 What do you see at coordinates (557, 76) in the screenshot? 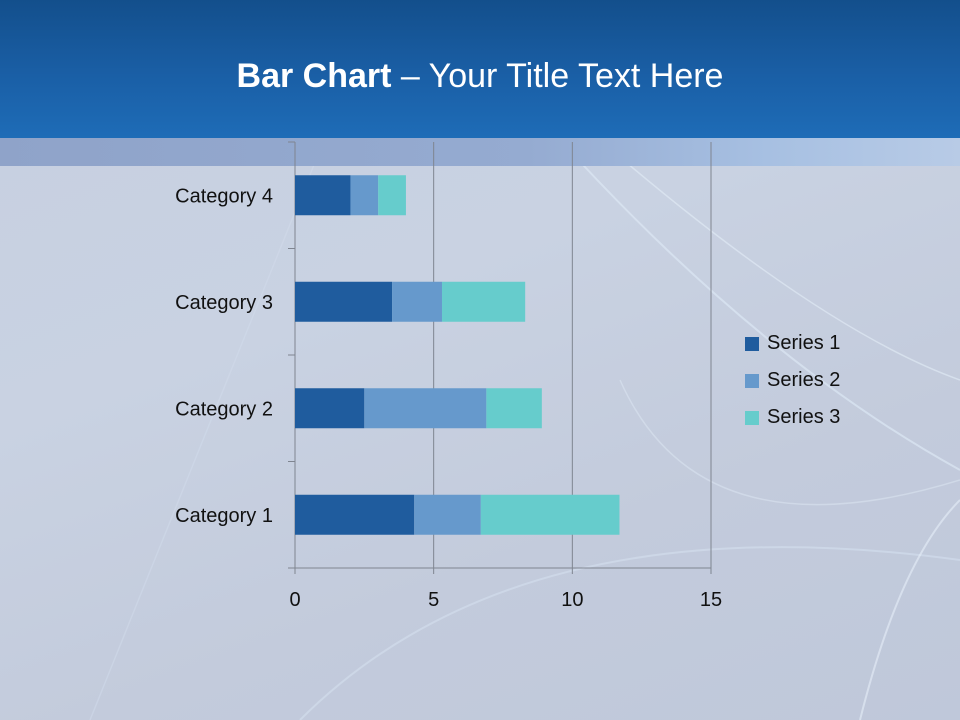
I see `slide-title-rest: – Your Title Text Here` at bounding box center [557, 76].